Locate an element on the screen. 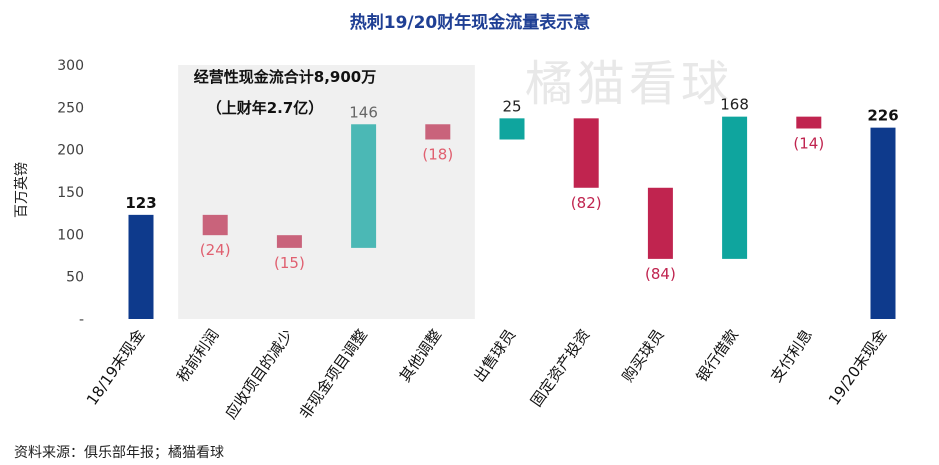 This screenshot has height=465, width=939. y-axis-label: 百万英镑 is located at coordinates (21, 190).